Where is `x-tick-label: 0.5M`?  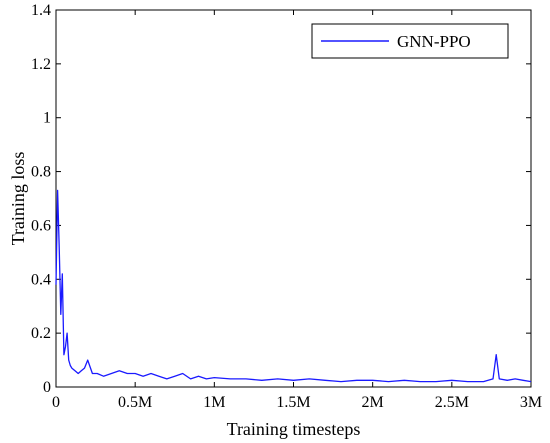
x-tick-label: 0.5M is located at coordinates (135, 402).